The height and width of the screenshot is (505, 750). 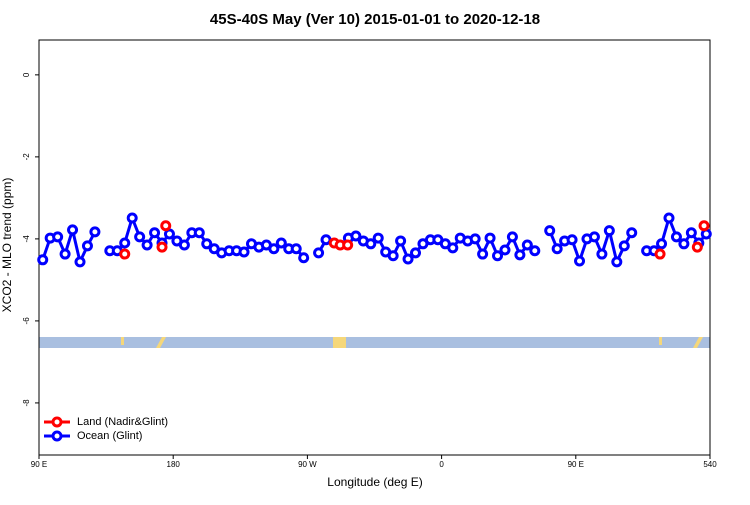 What do you see at coordinates (307, 464) in the screenshot?
I see `x-tick-label: 90 W` at bounding box center [307, 464].